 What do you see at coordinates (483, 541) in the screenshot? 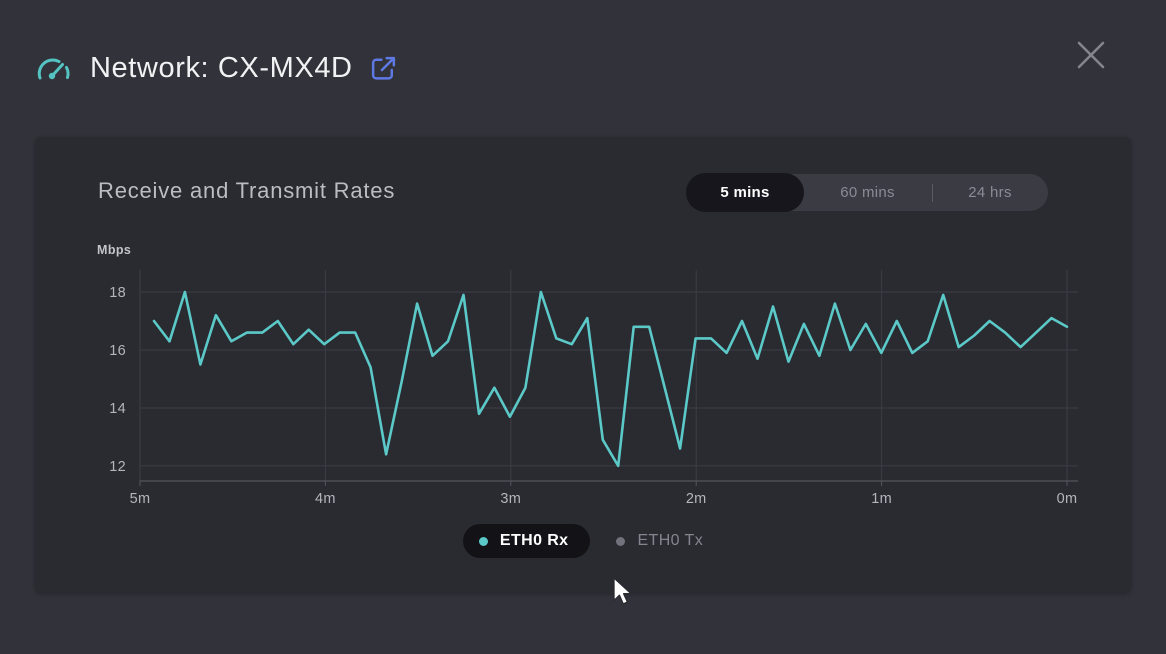
I see `rx-legend-dot` at bounding box center [483, 541].